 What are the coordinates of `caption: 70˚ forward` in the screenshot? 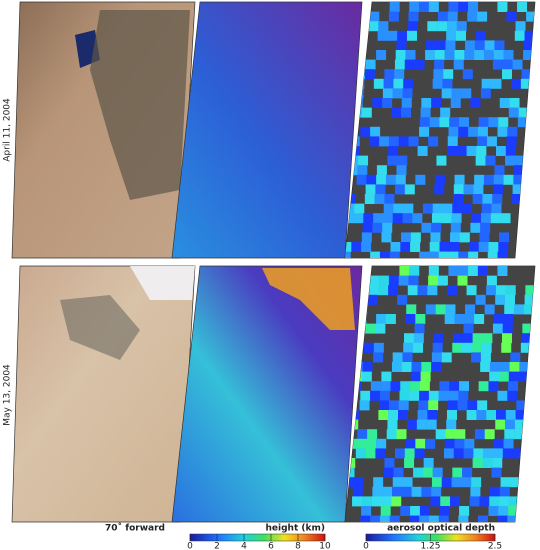 It's located at (135, 528).